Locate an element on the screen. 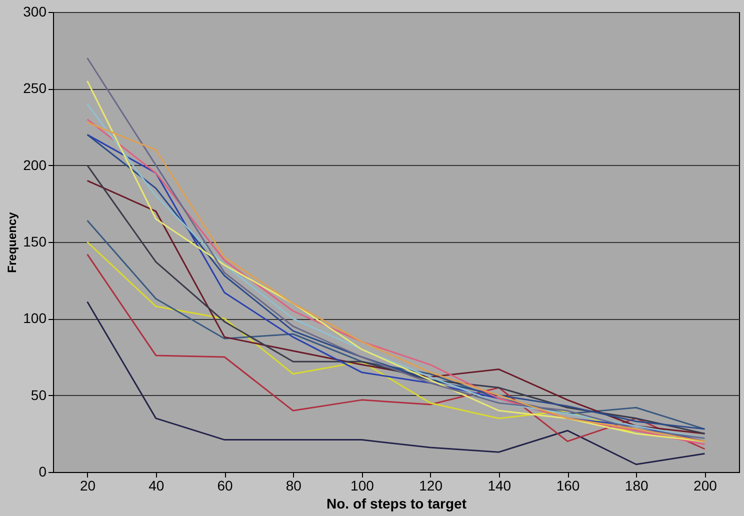  y-tick-label: 300 is located at coordinates (35, 12).